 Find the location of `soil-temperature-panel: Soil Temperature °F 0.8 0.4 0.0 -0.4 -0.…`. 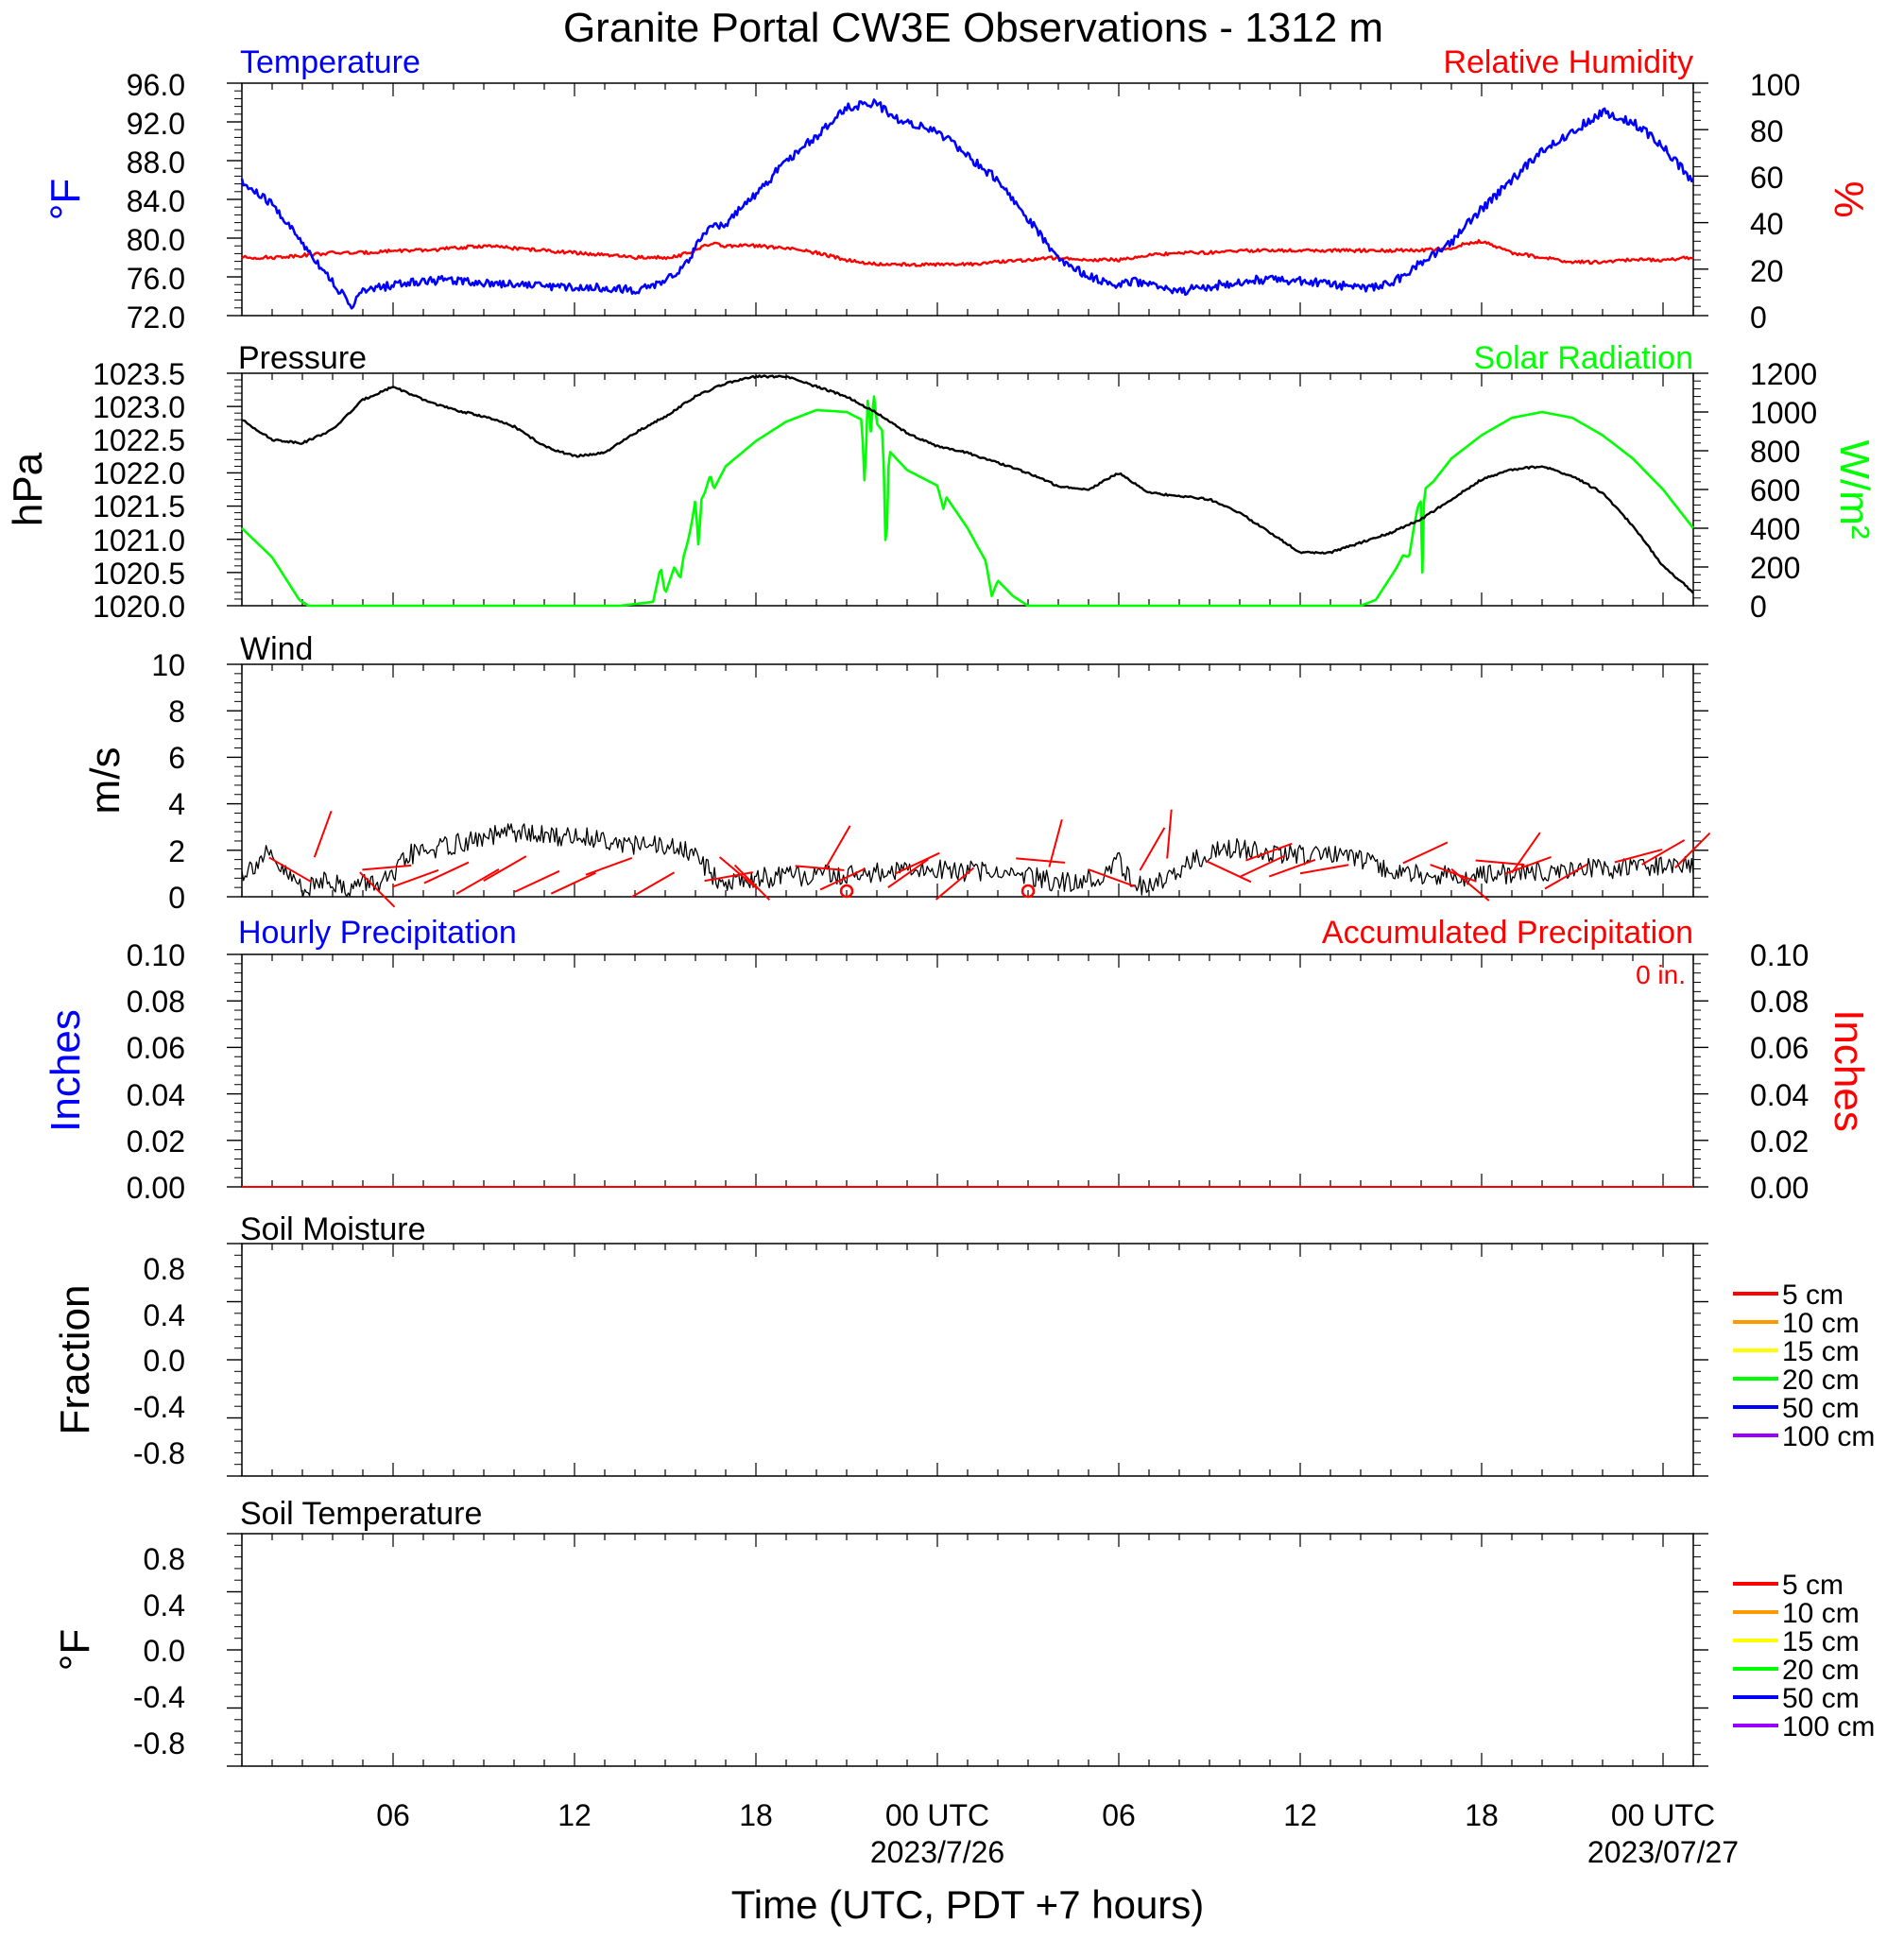

soil-temperature-panel: Soil Temperature °F 0.8 0.4 0.0 -0.4 -0.… is located at coordinates (963, 1632).